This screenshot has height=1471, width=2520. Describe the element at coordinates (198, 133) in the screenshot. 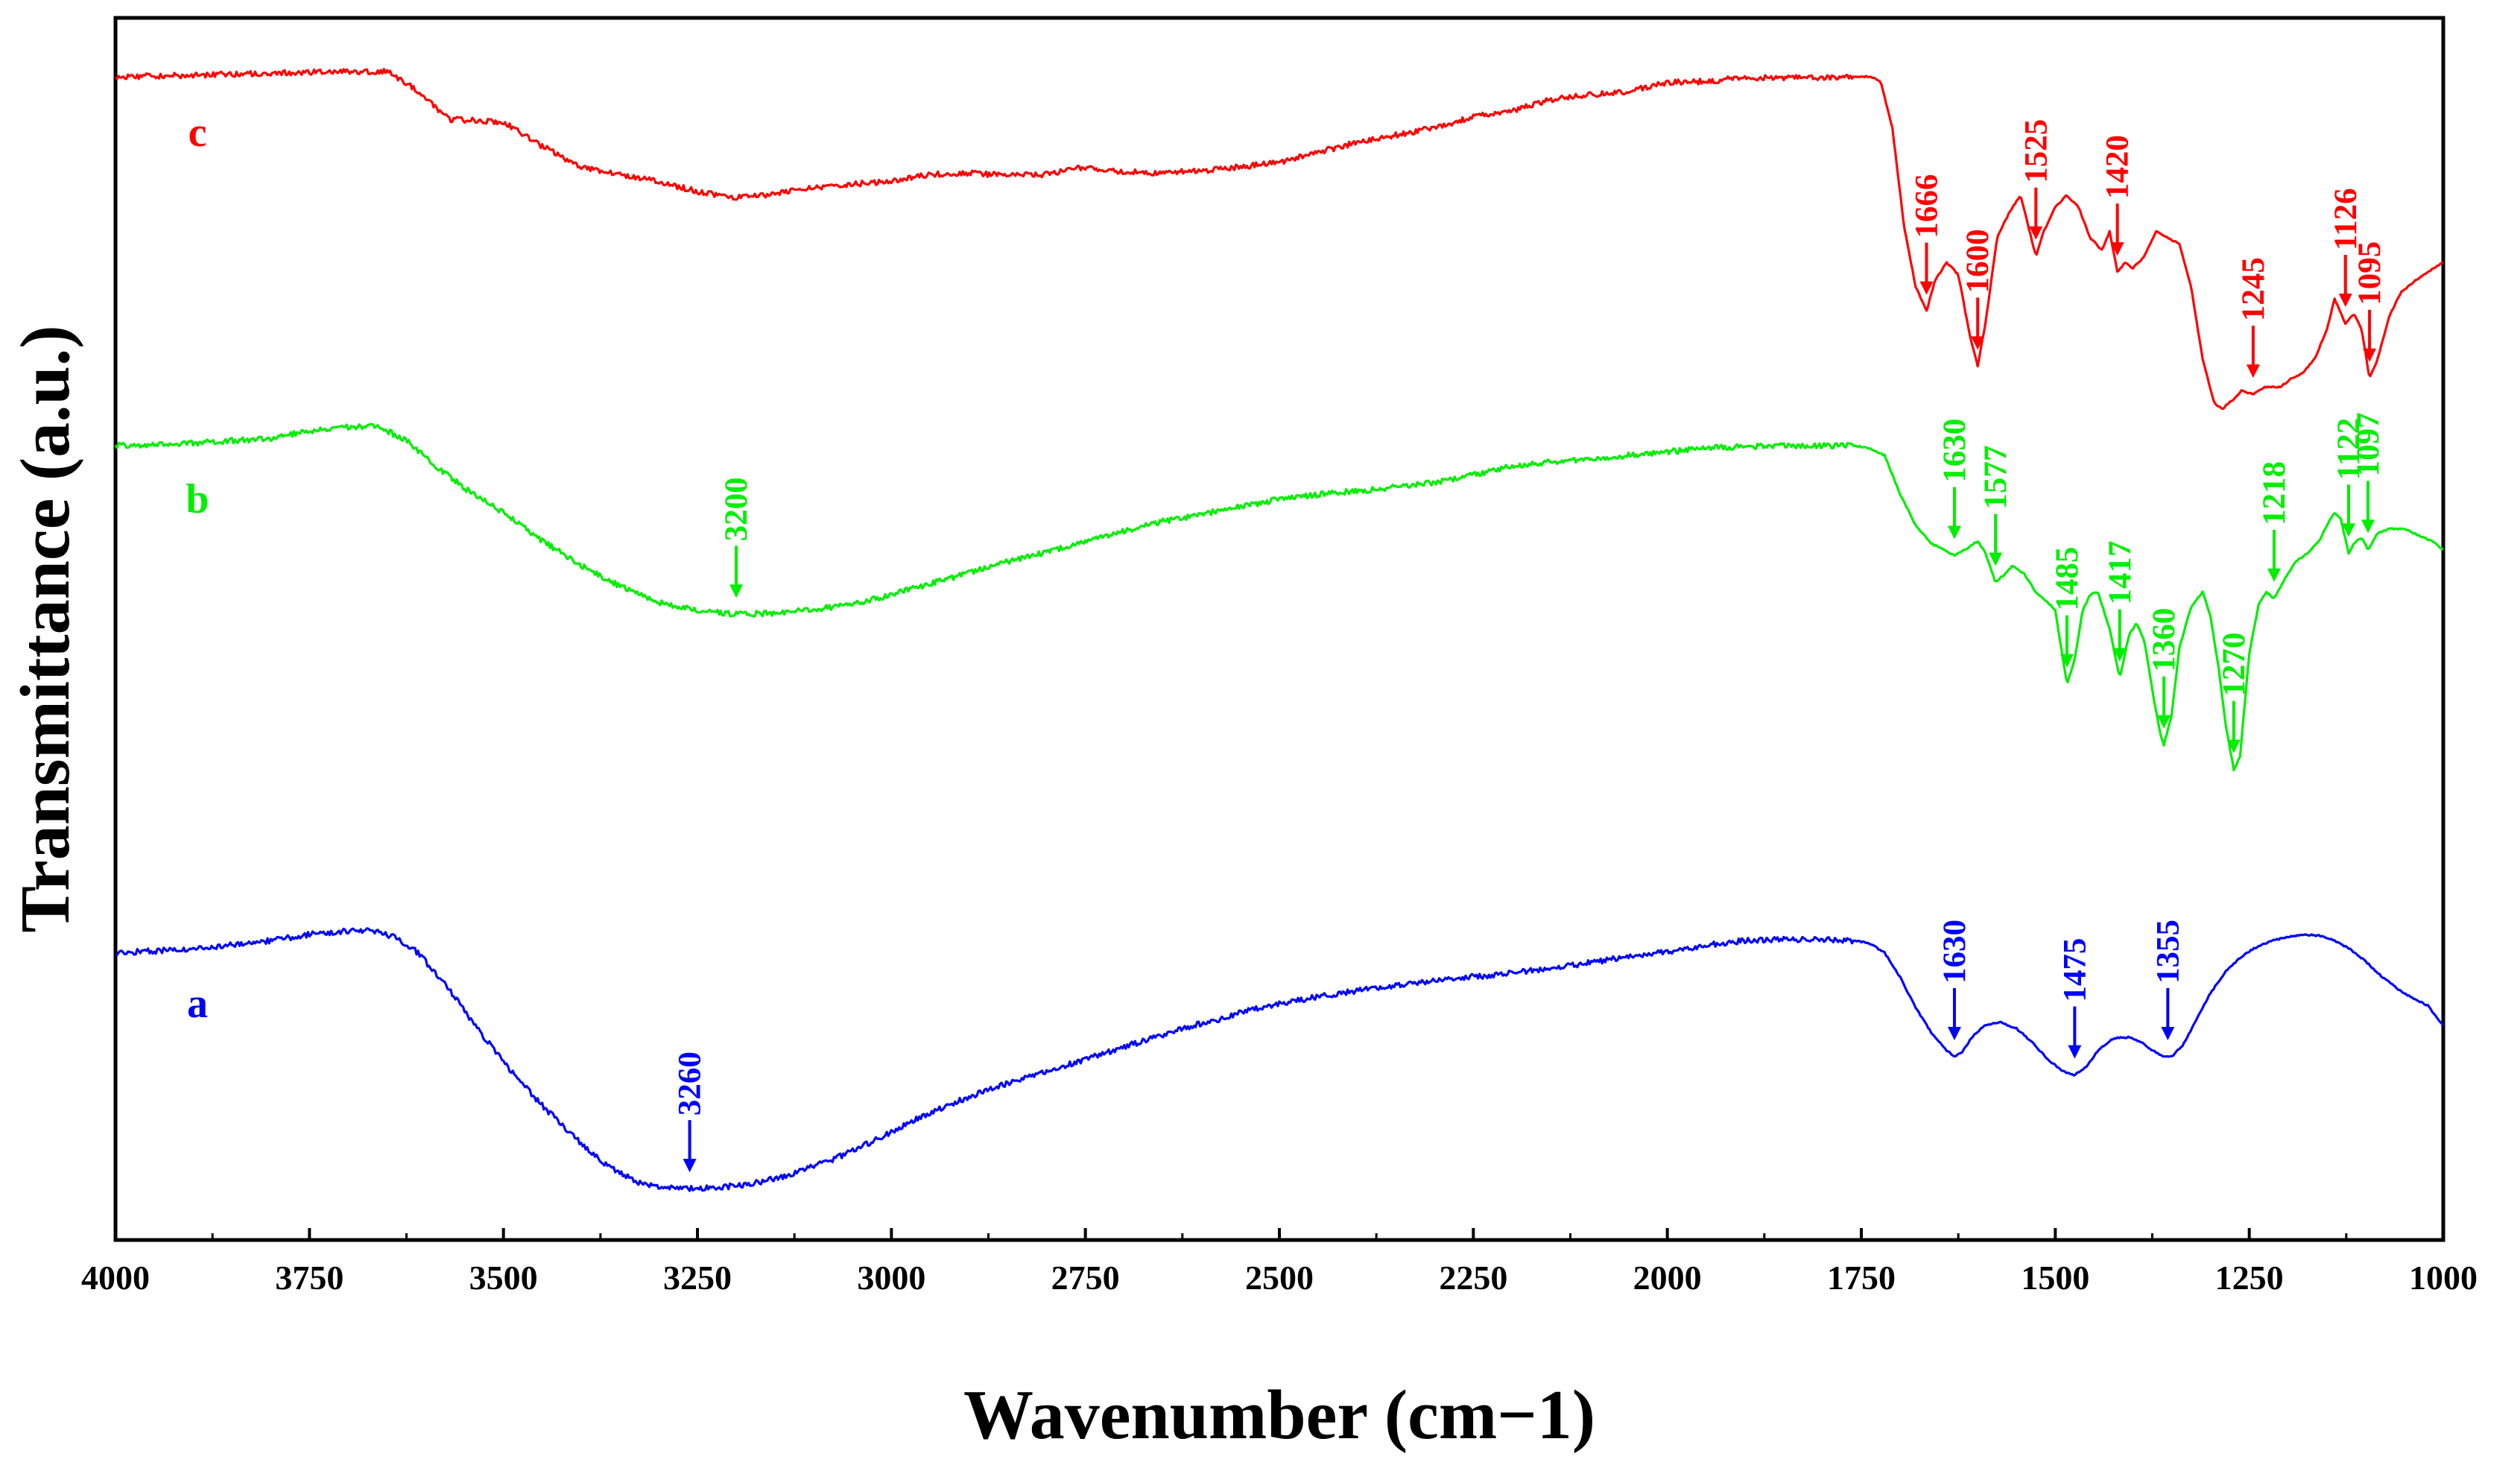

I see `series-label-c: c` at that location.